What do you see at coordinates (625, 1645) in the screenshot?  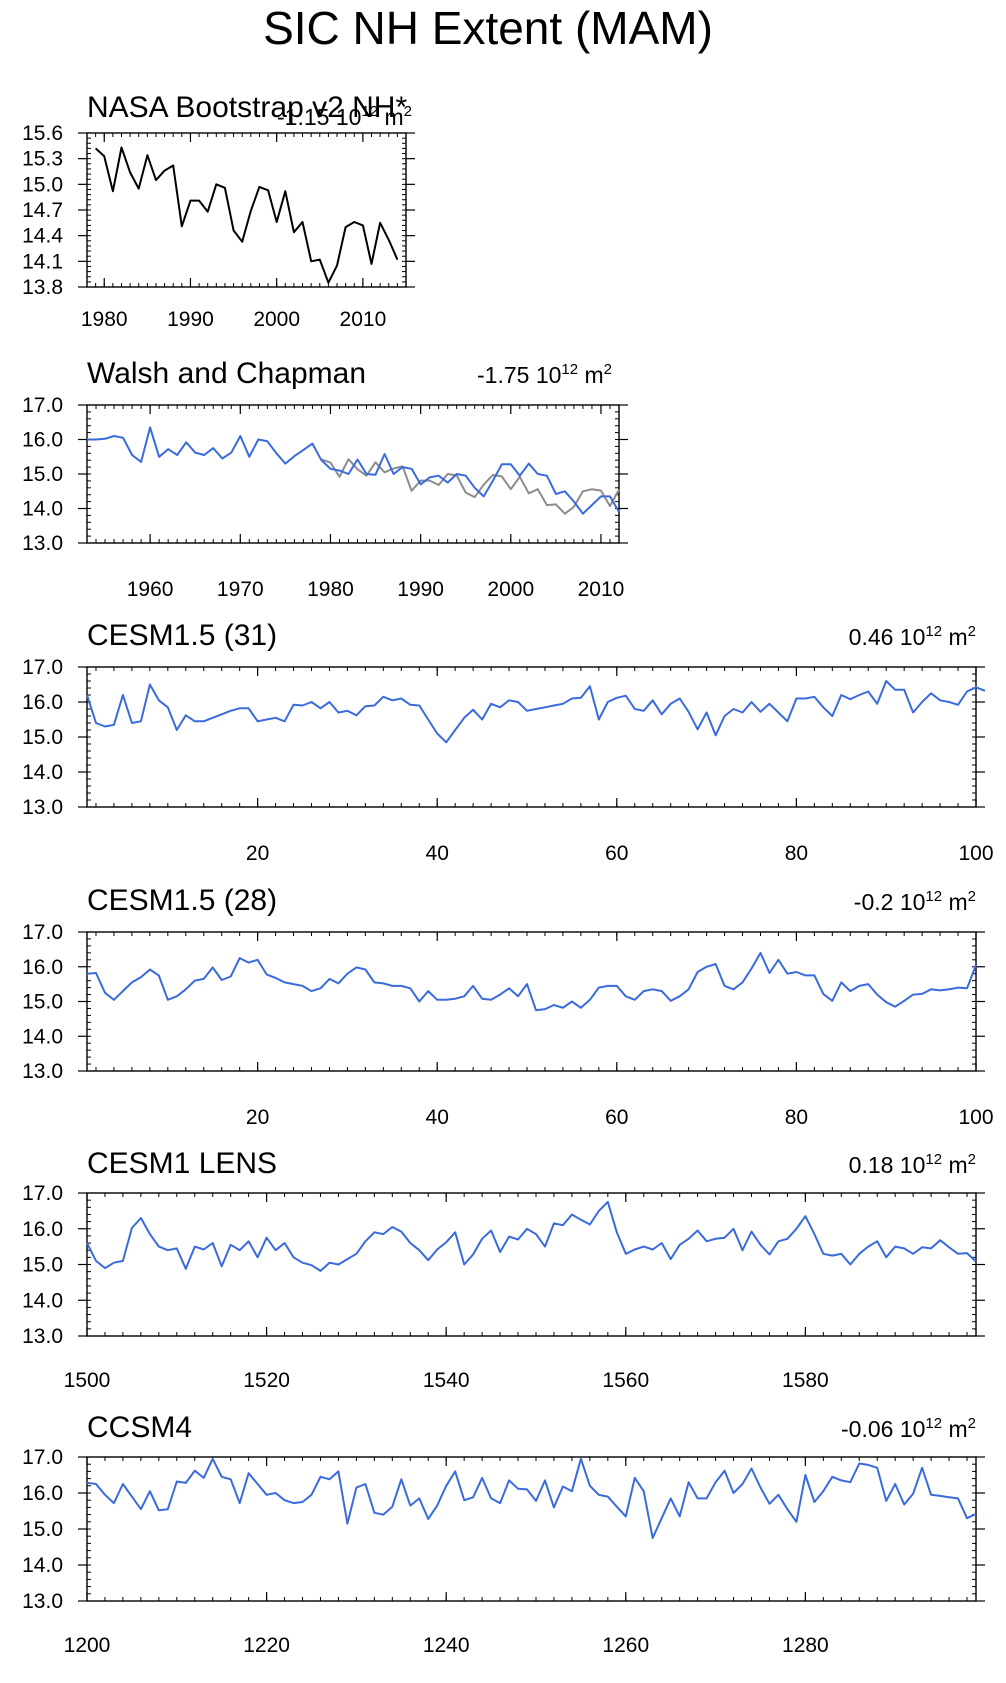 I see `x-tick-label: 1260` at bounding box center [625, 1645].